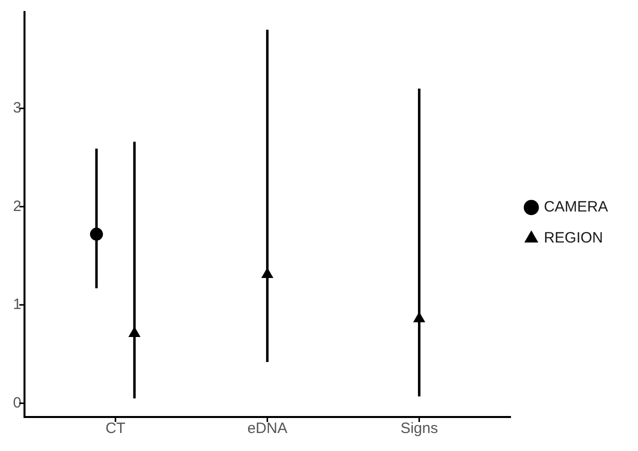 The image size is (638, 451). What do you see at coordinates (115, 429) in the screenshot?
I see `x-tick-label: CT` at bounding box center [115, 429].